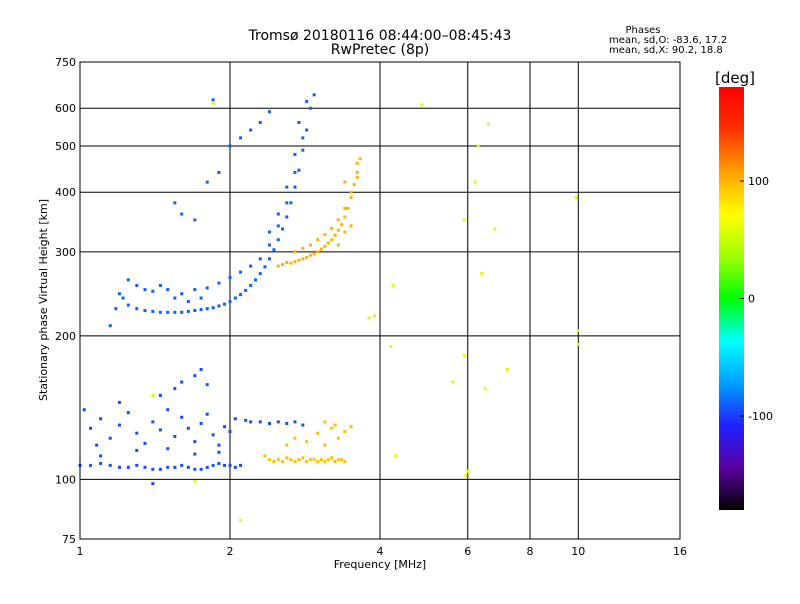 Image resolution: width=800 pixels, height=604 pixels. Describe the element at coordinates (65, 336) in the screenshot. I see `y-tick-label: 200` at that location.